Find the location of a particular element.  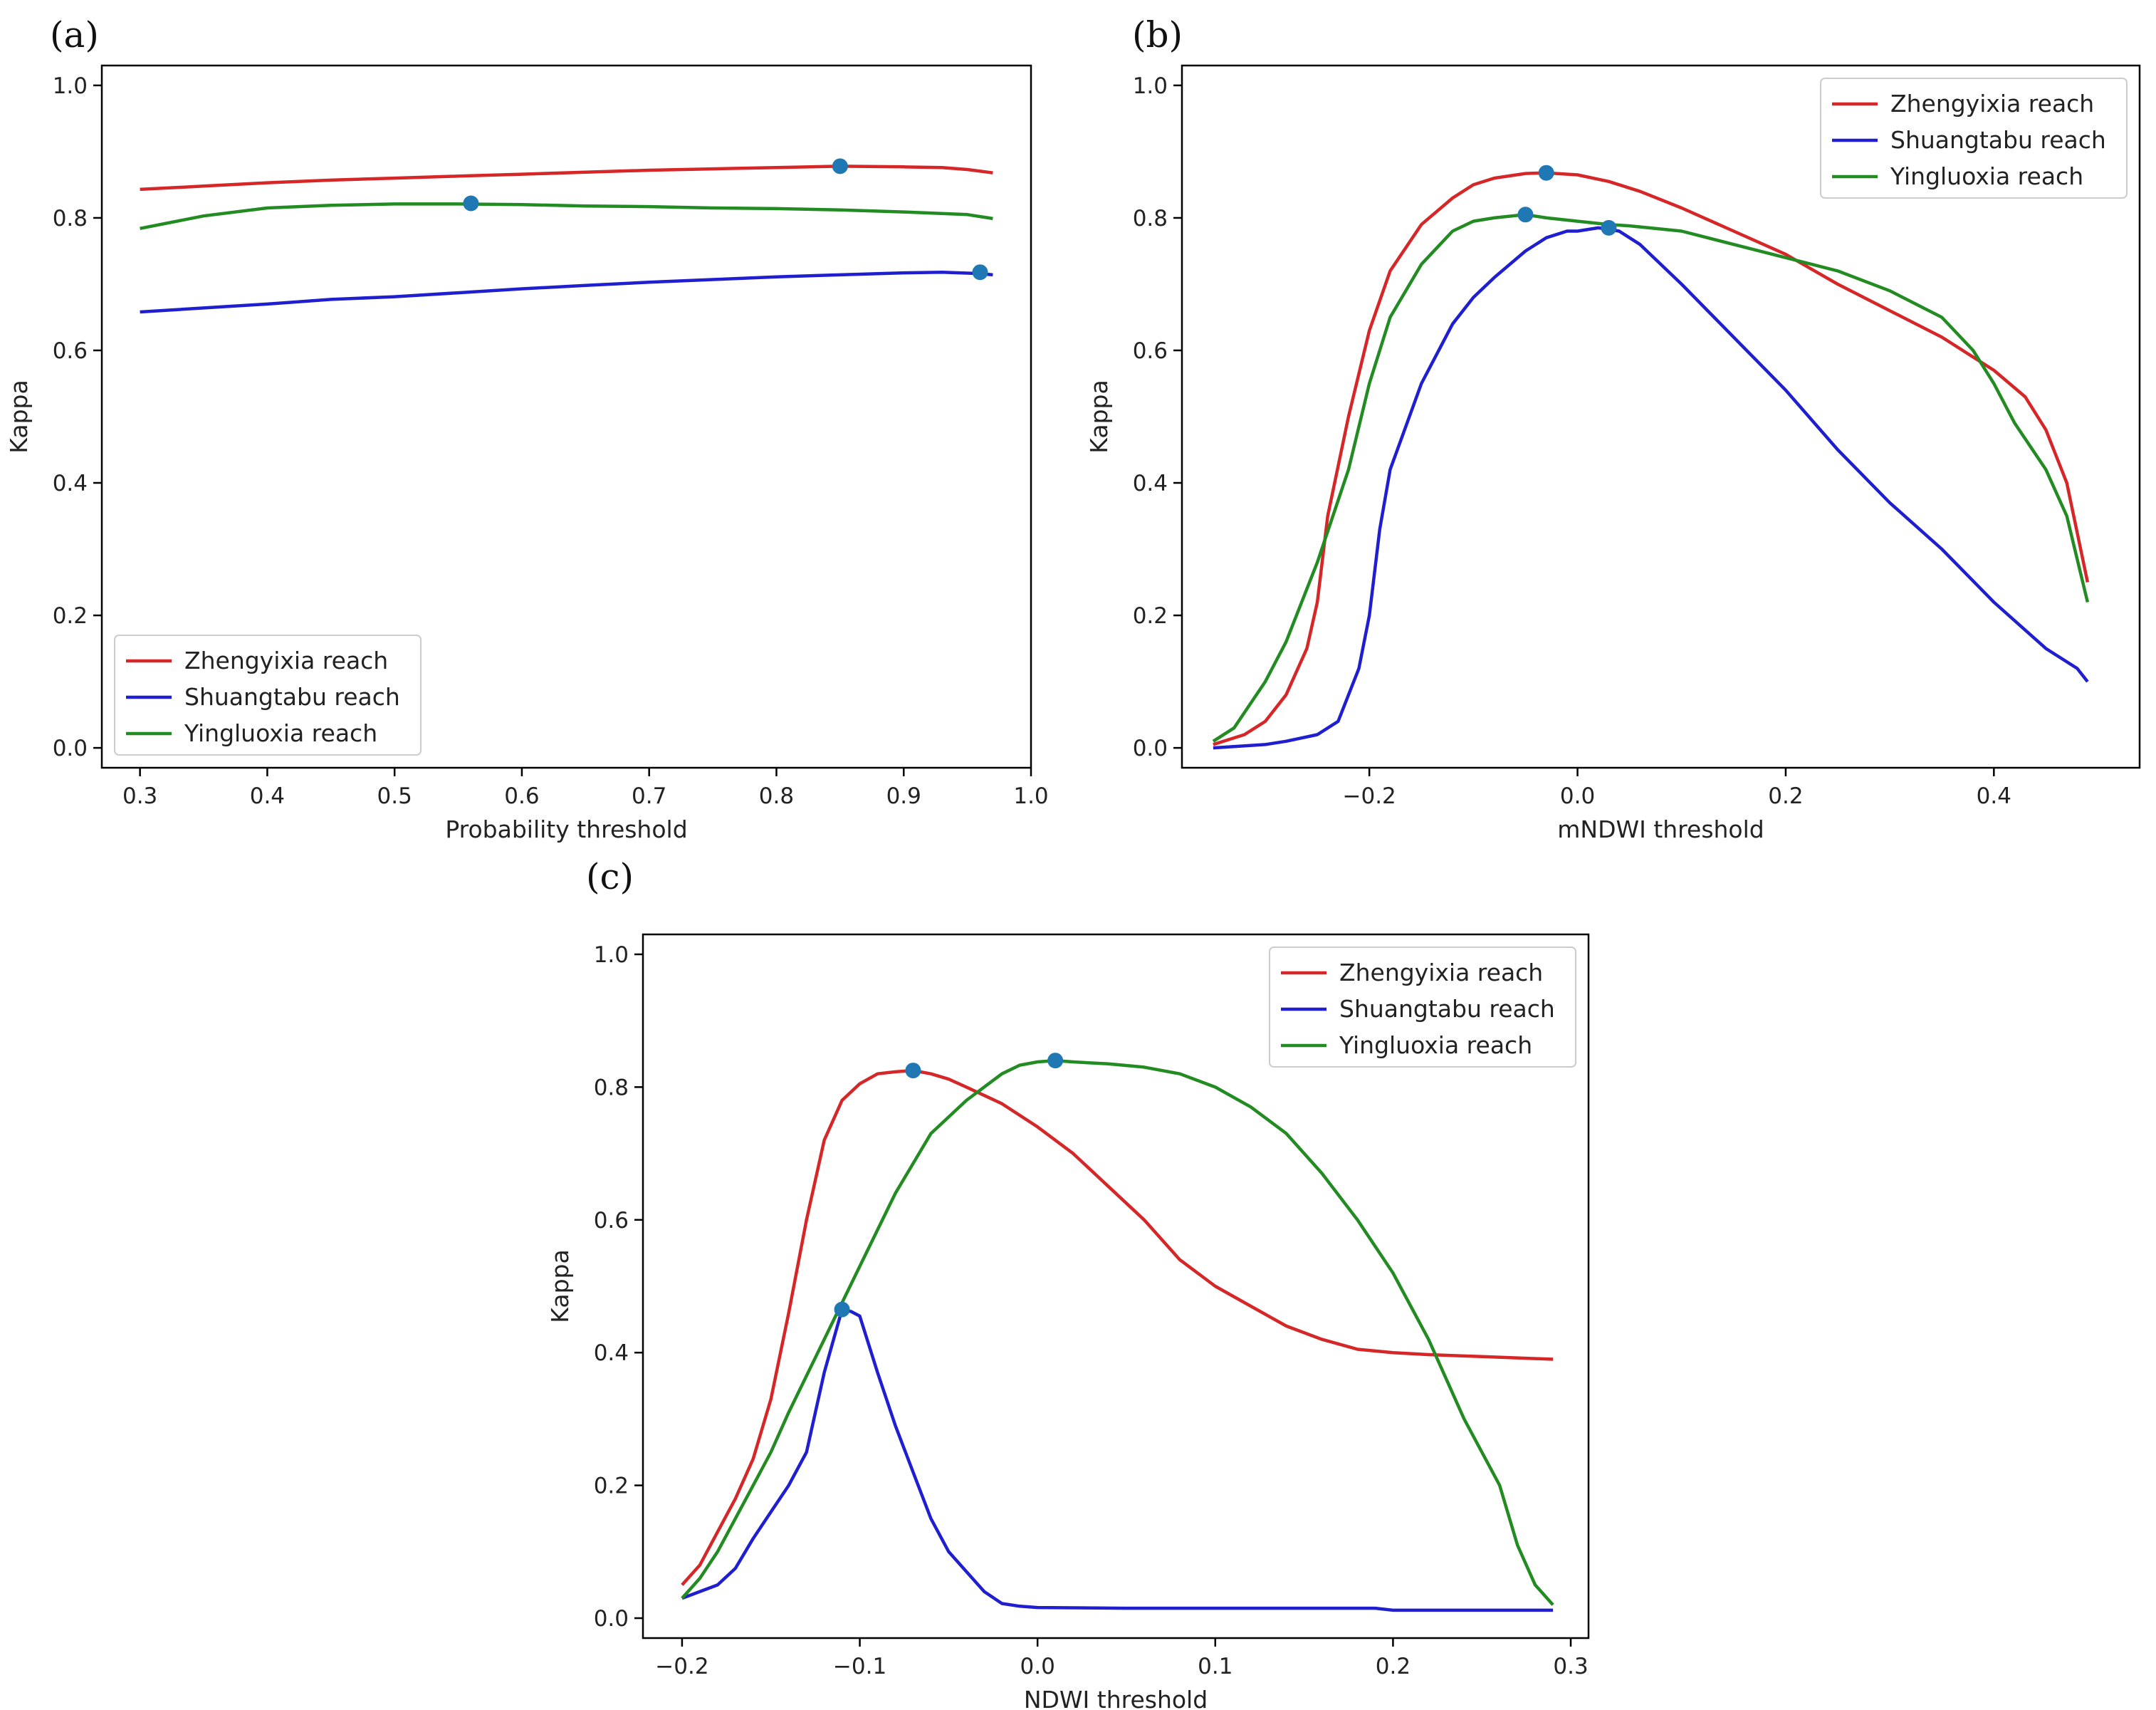

panel-label: (a) is located at coordinates (74, 35).